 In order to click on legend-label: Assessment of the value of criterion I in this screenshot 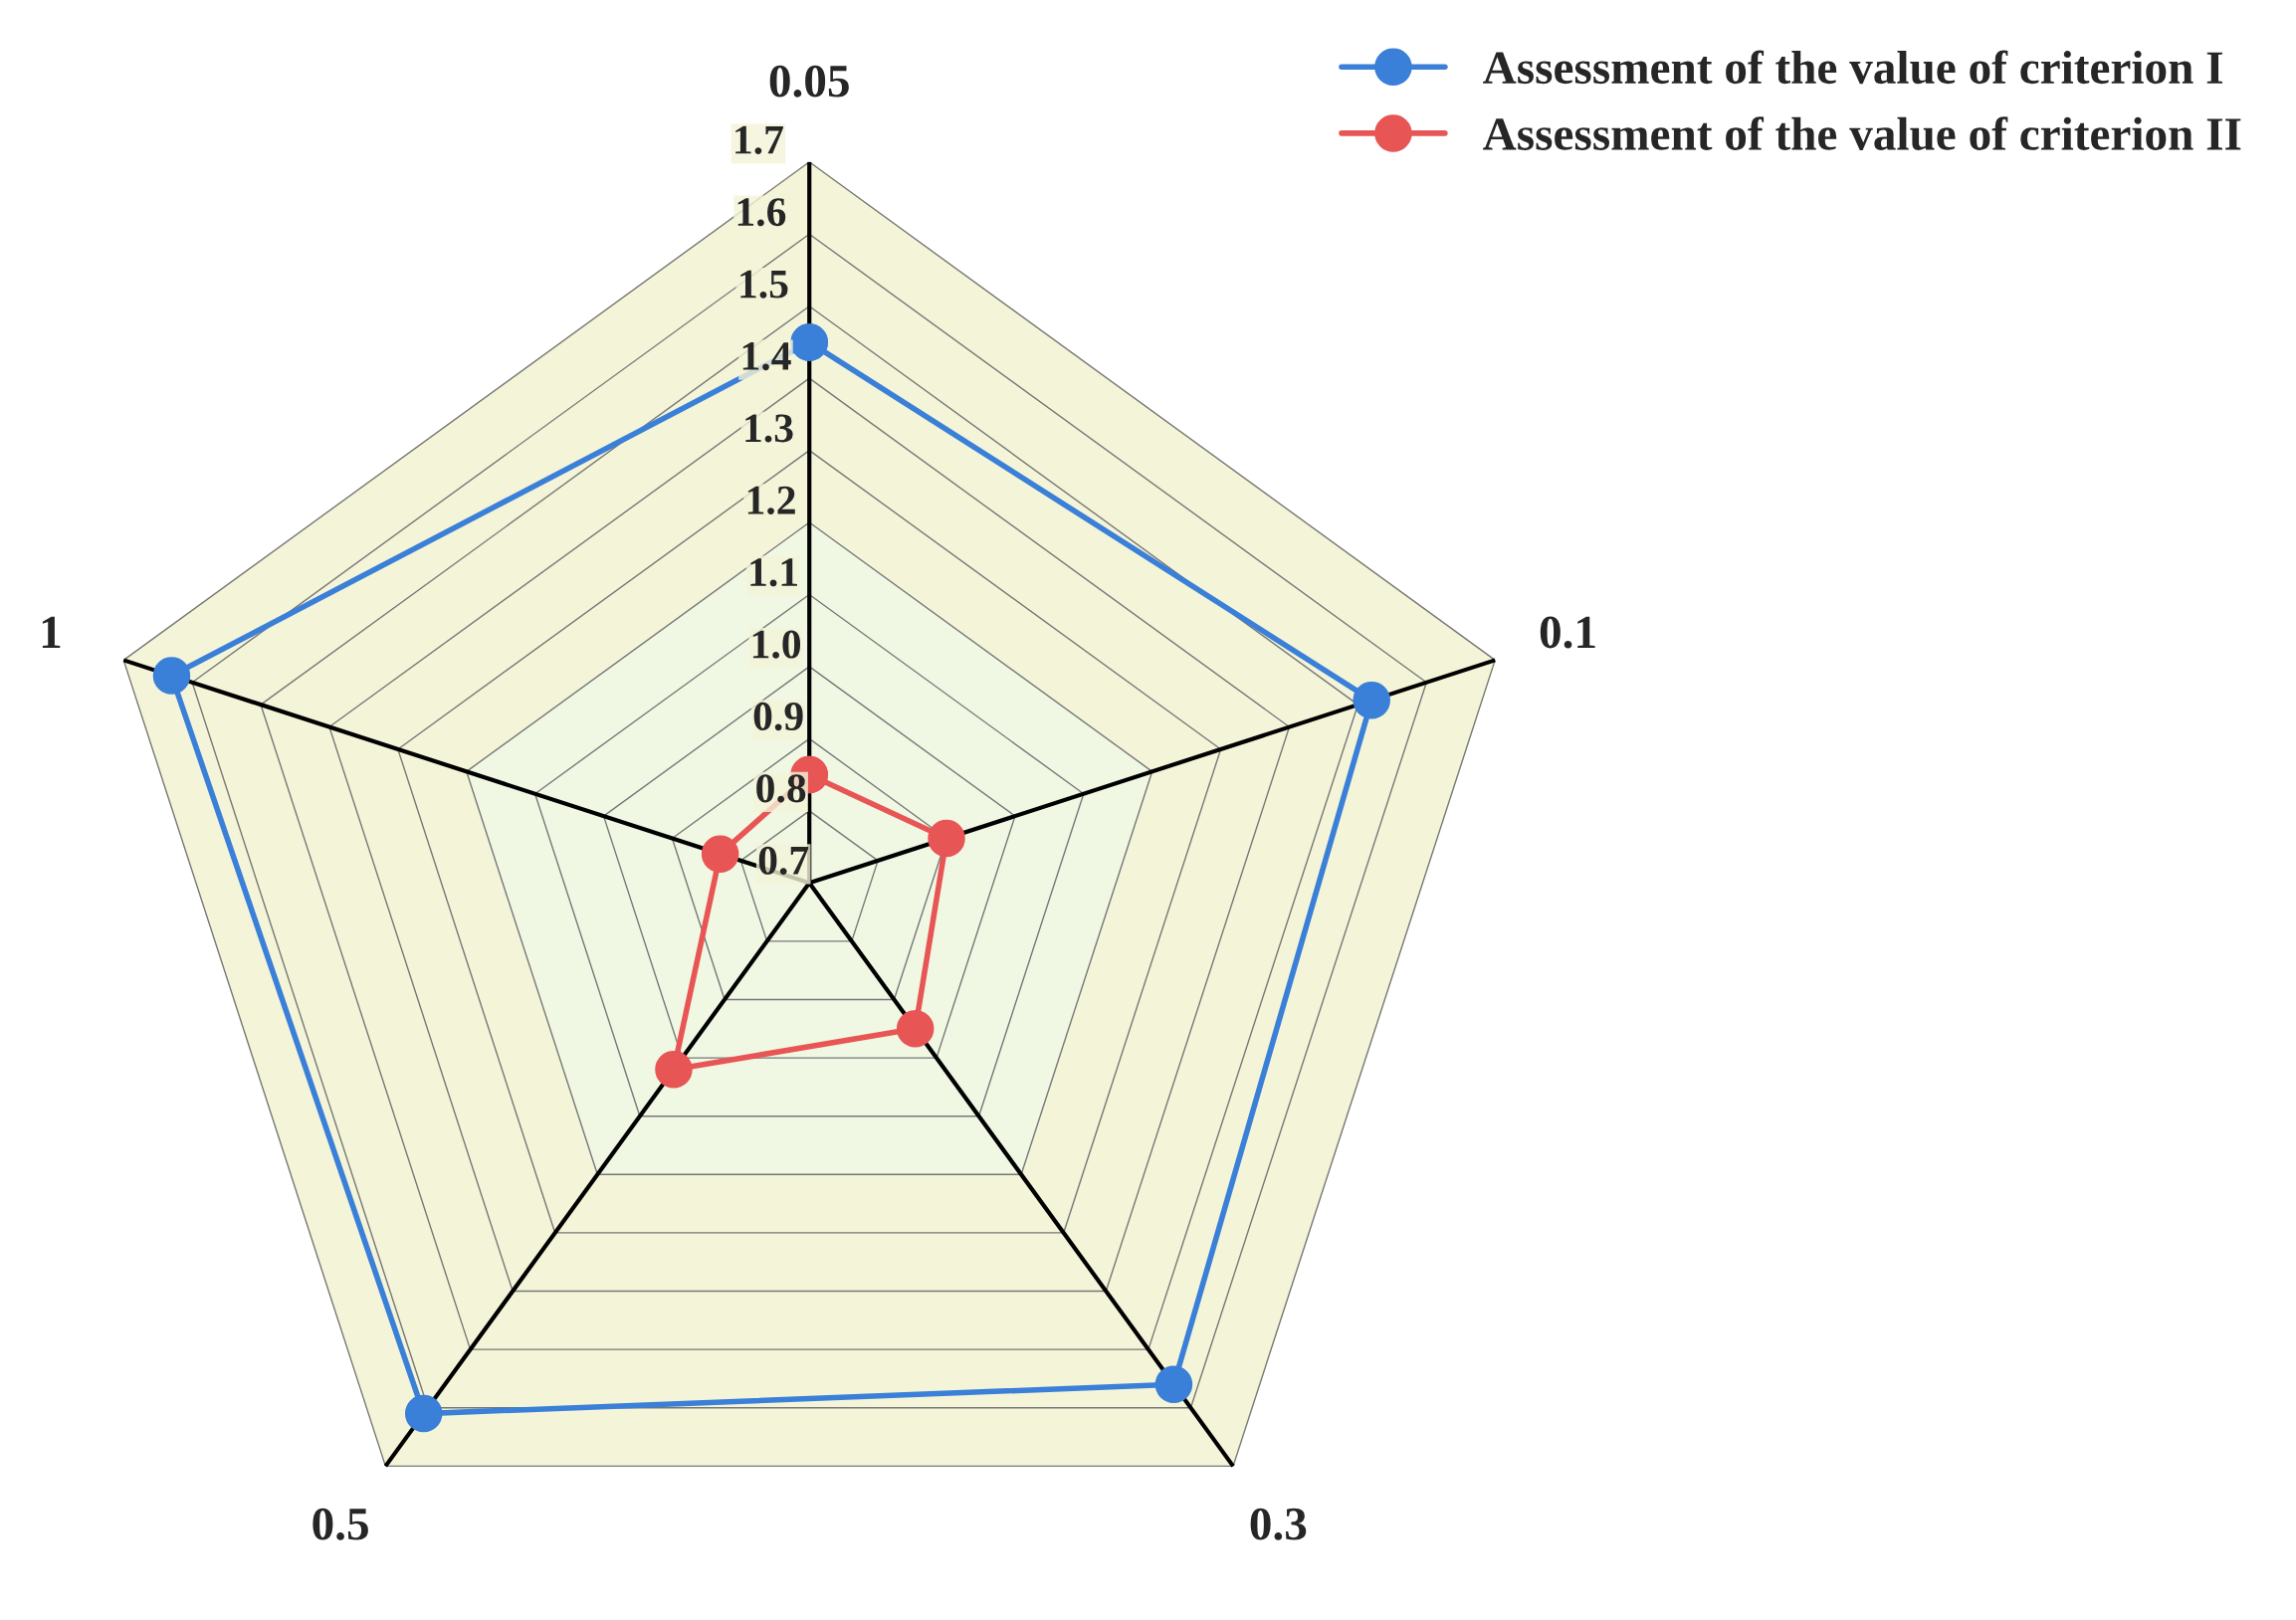, I will do `click(1852, 67)`.